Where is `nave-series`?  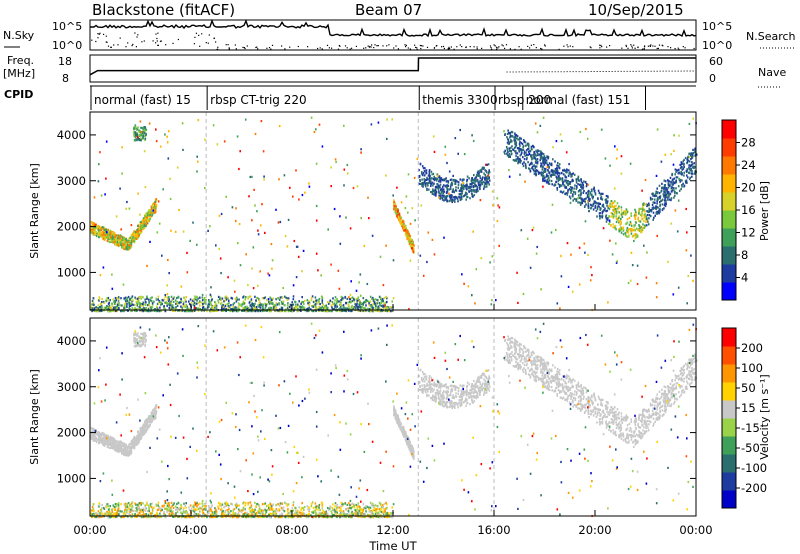 nave-series is located at coordinates (601, 71).